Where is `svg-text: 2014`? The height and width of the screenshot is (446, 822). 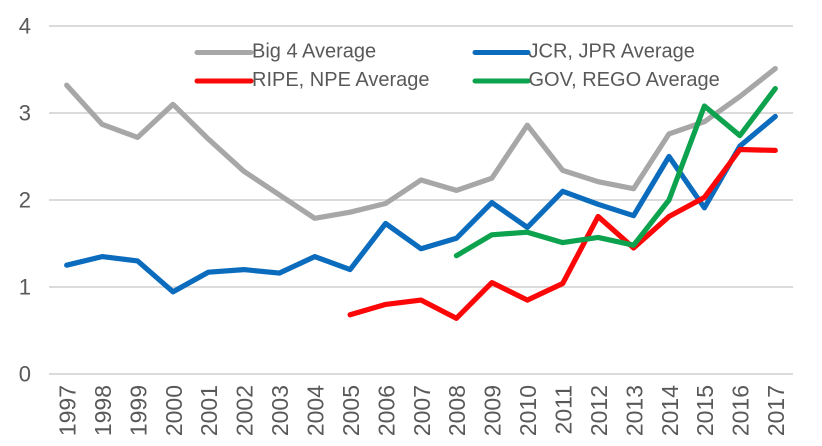
svg-text: 2014 is located at coordinates (670, 410).